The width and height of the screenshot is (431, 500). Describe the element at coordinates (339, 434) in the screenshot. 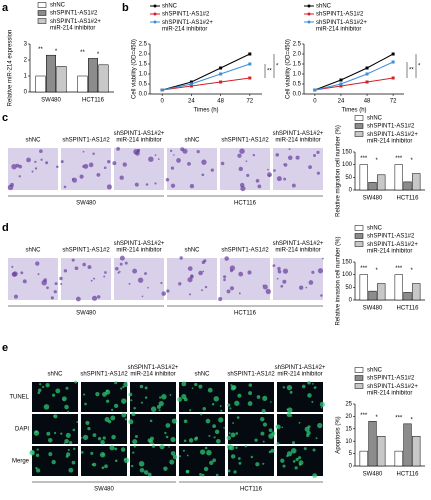

I see `y-axis-title: Apoptosis (%)` at that location.